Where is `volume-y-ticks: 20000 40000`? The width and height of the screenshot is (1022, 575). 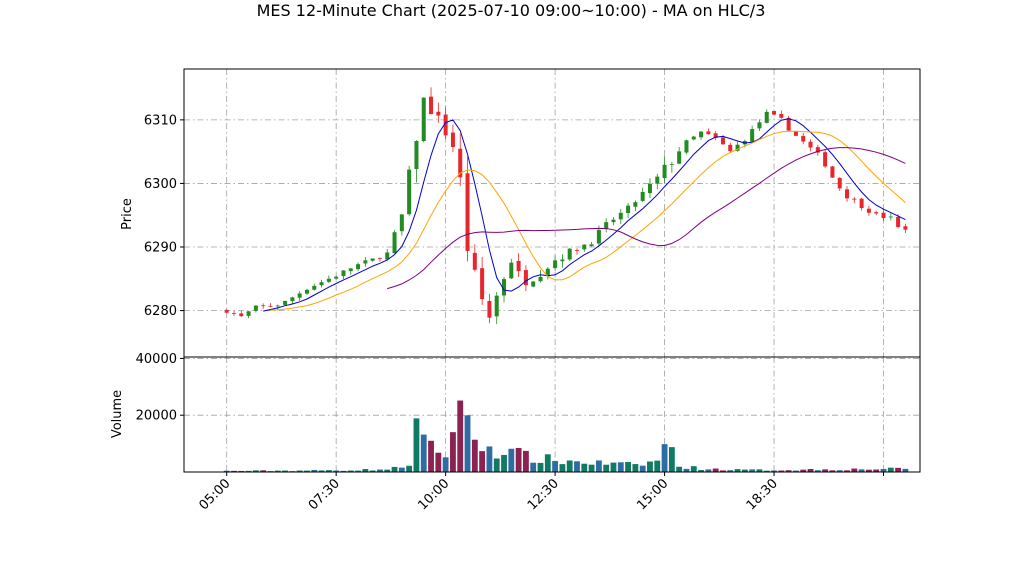 volume-y-ticks: 20000 40000 is located at coordinates (160, 388).